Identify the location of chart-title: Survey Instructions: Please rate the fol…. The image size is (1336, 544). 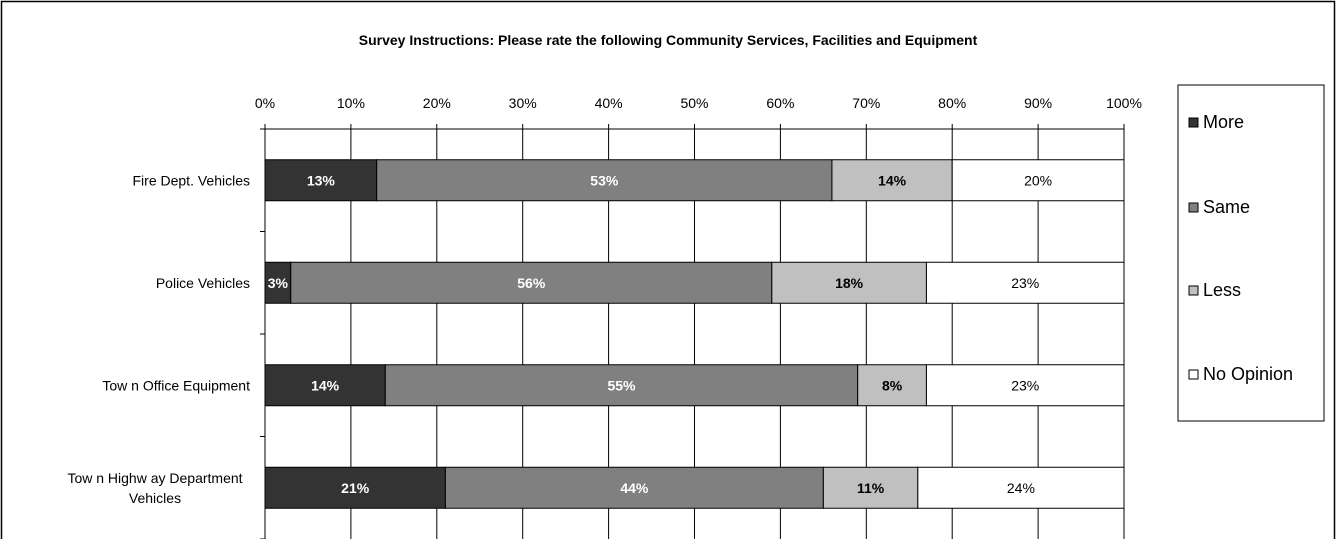
(668, 40).